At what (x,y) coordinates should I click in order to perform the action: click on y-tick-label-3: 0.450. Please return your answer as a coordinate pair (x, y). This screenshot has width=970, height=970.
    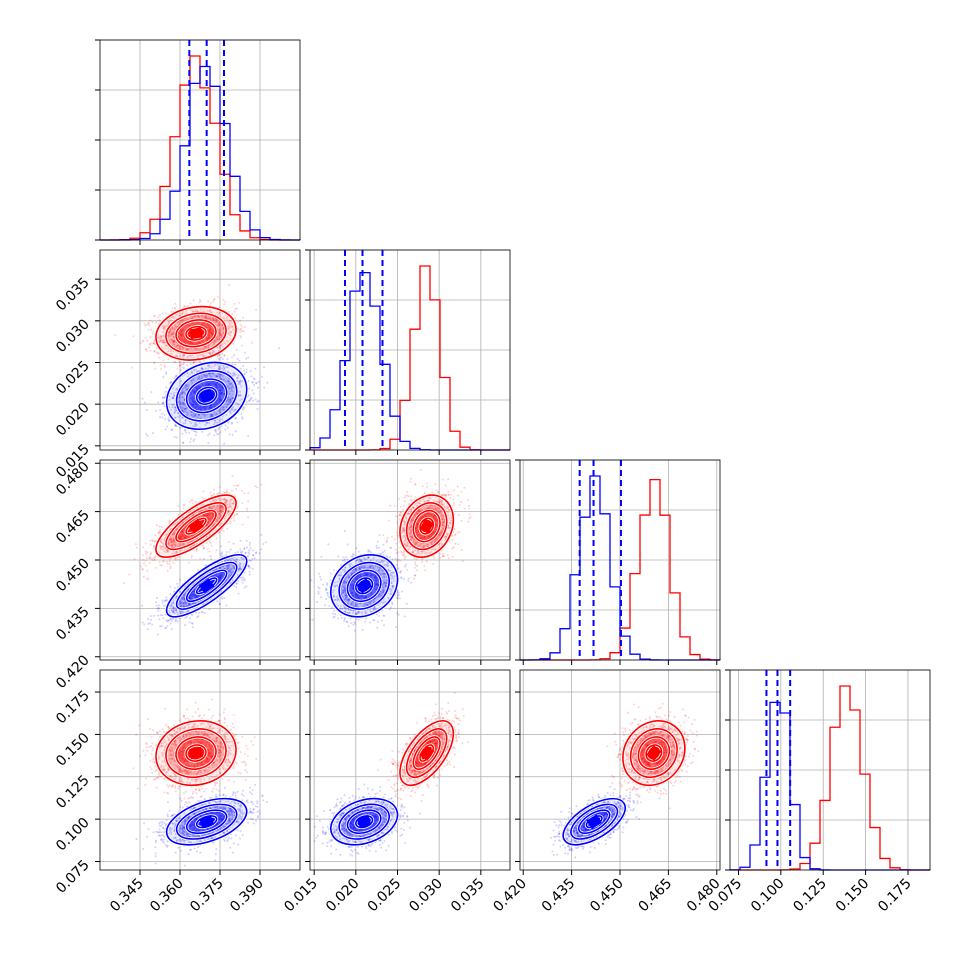
    Looking at the image, I should click on (73, 576).